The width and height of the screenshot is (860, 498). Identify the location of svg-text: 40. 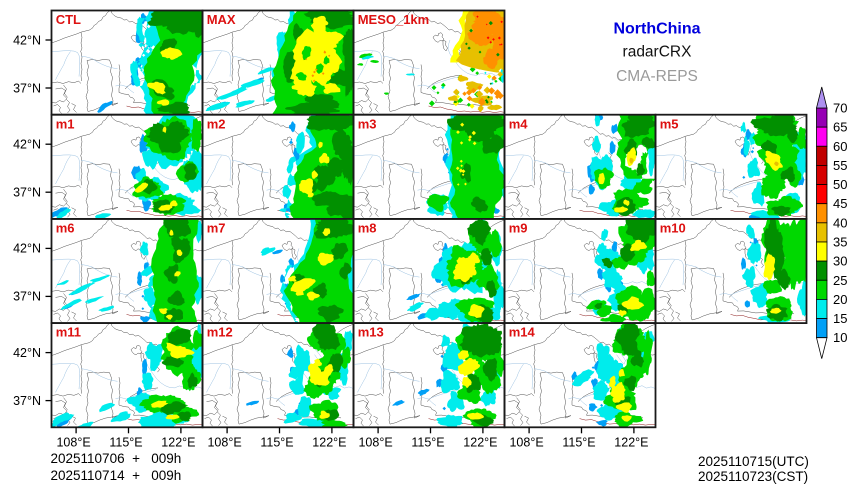
(840, 222).